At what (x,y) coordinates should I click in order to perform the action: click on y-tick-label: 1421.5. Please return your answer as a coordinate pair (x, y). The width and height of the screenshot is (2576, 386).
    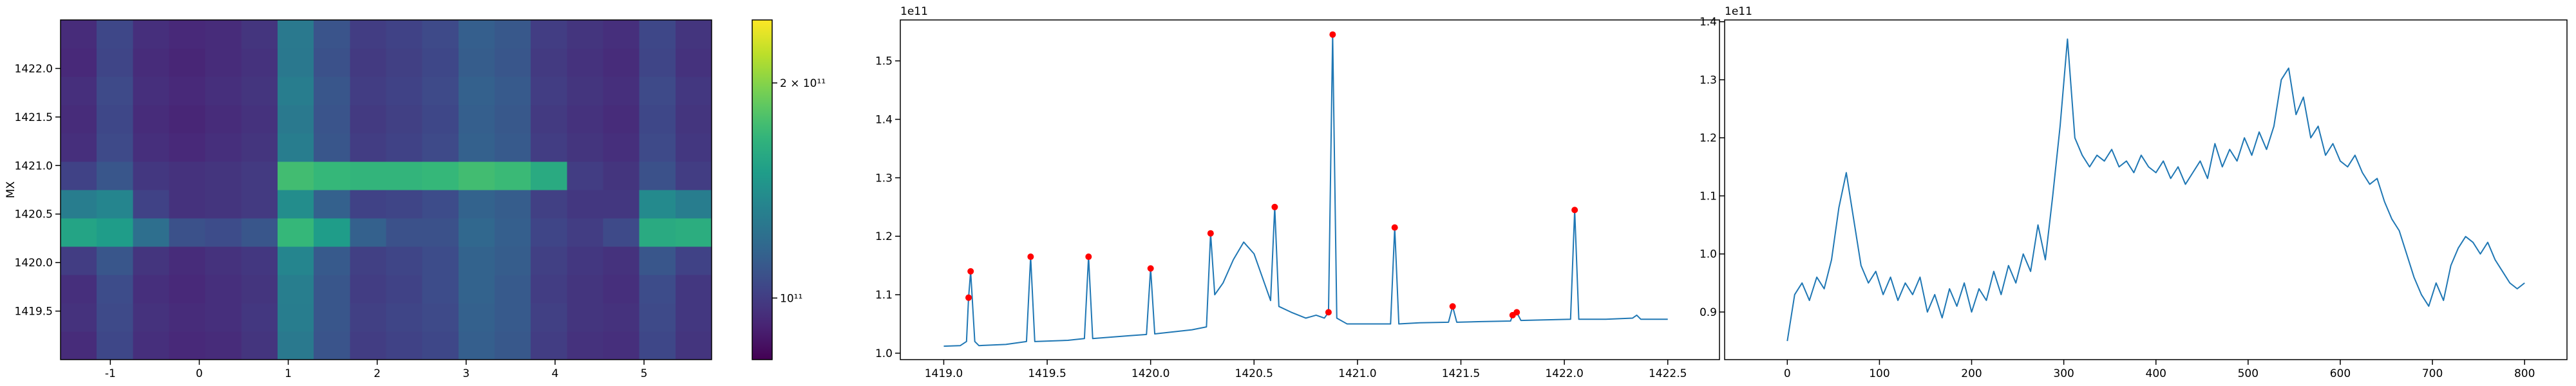
    Looking at the image, I should click on (34, 117).